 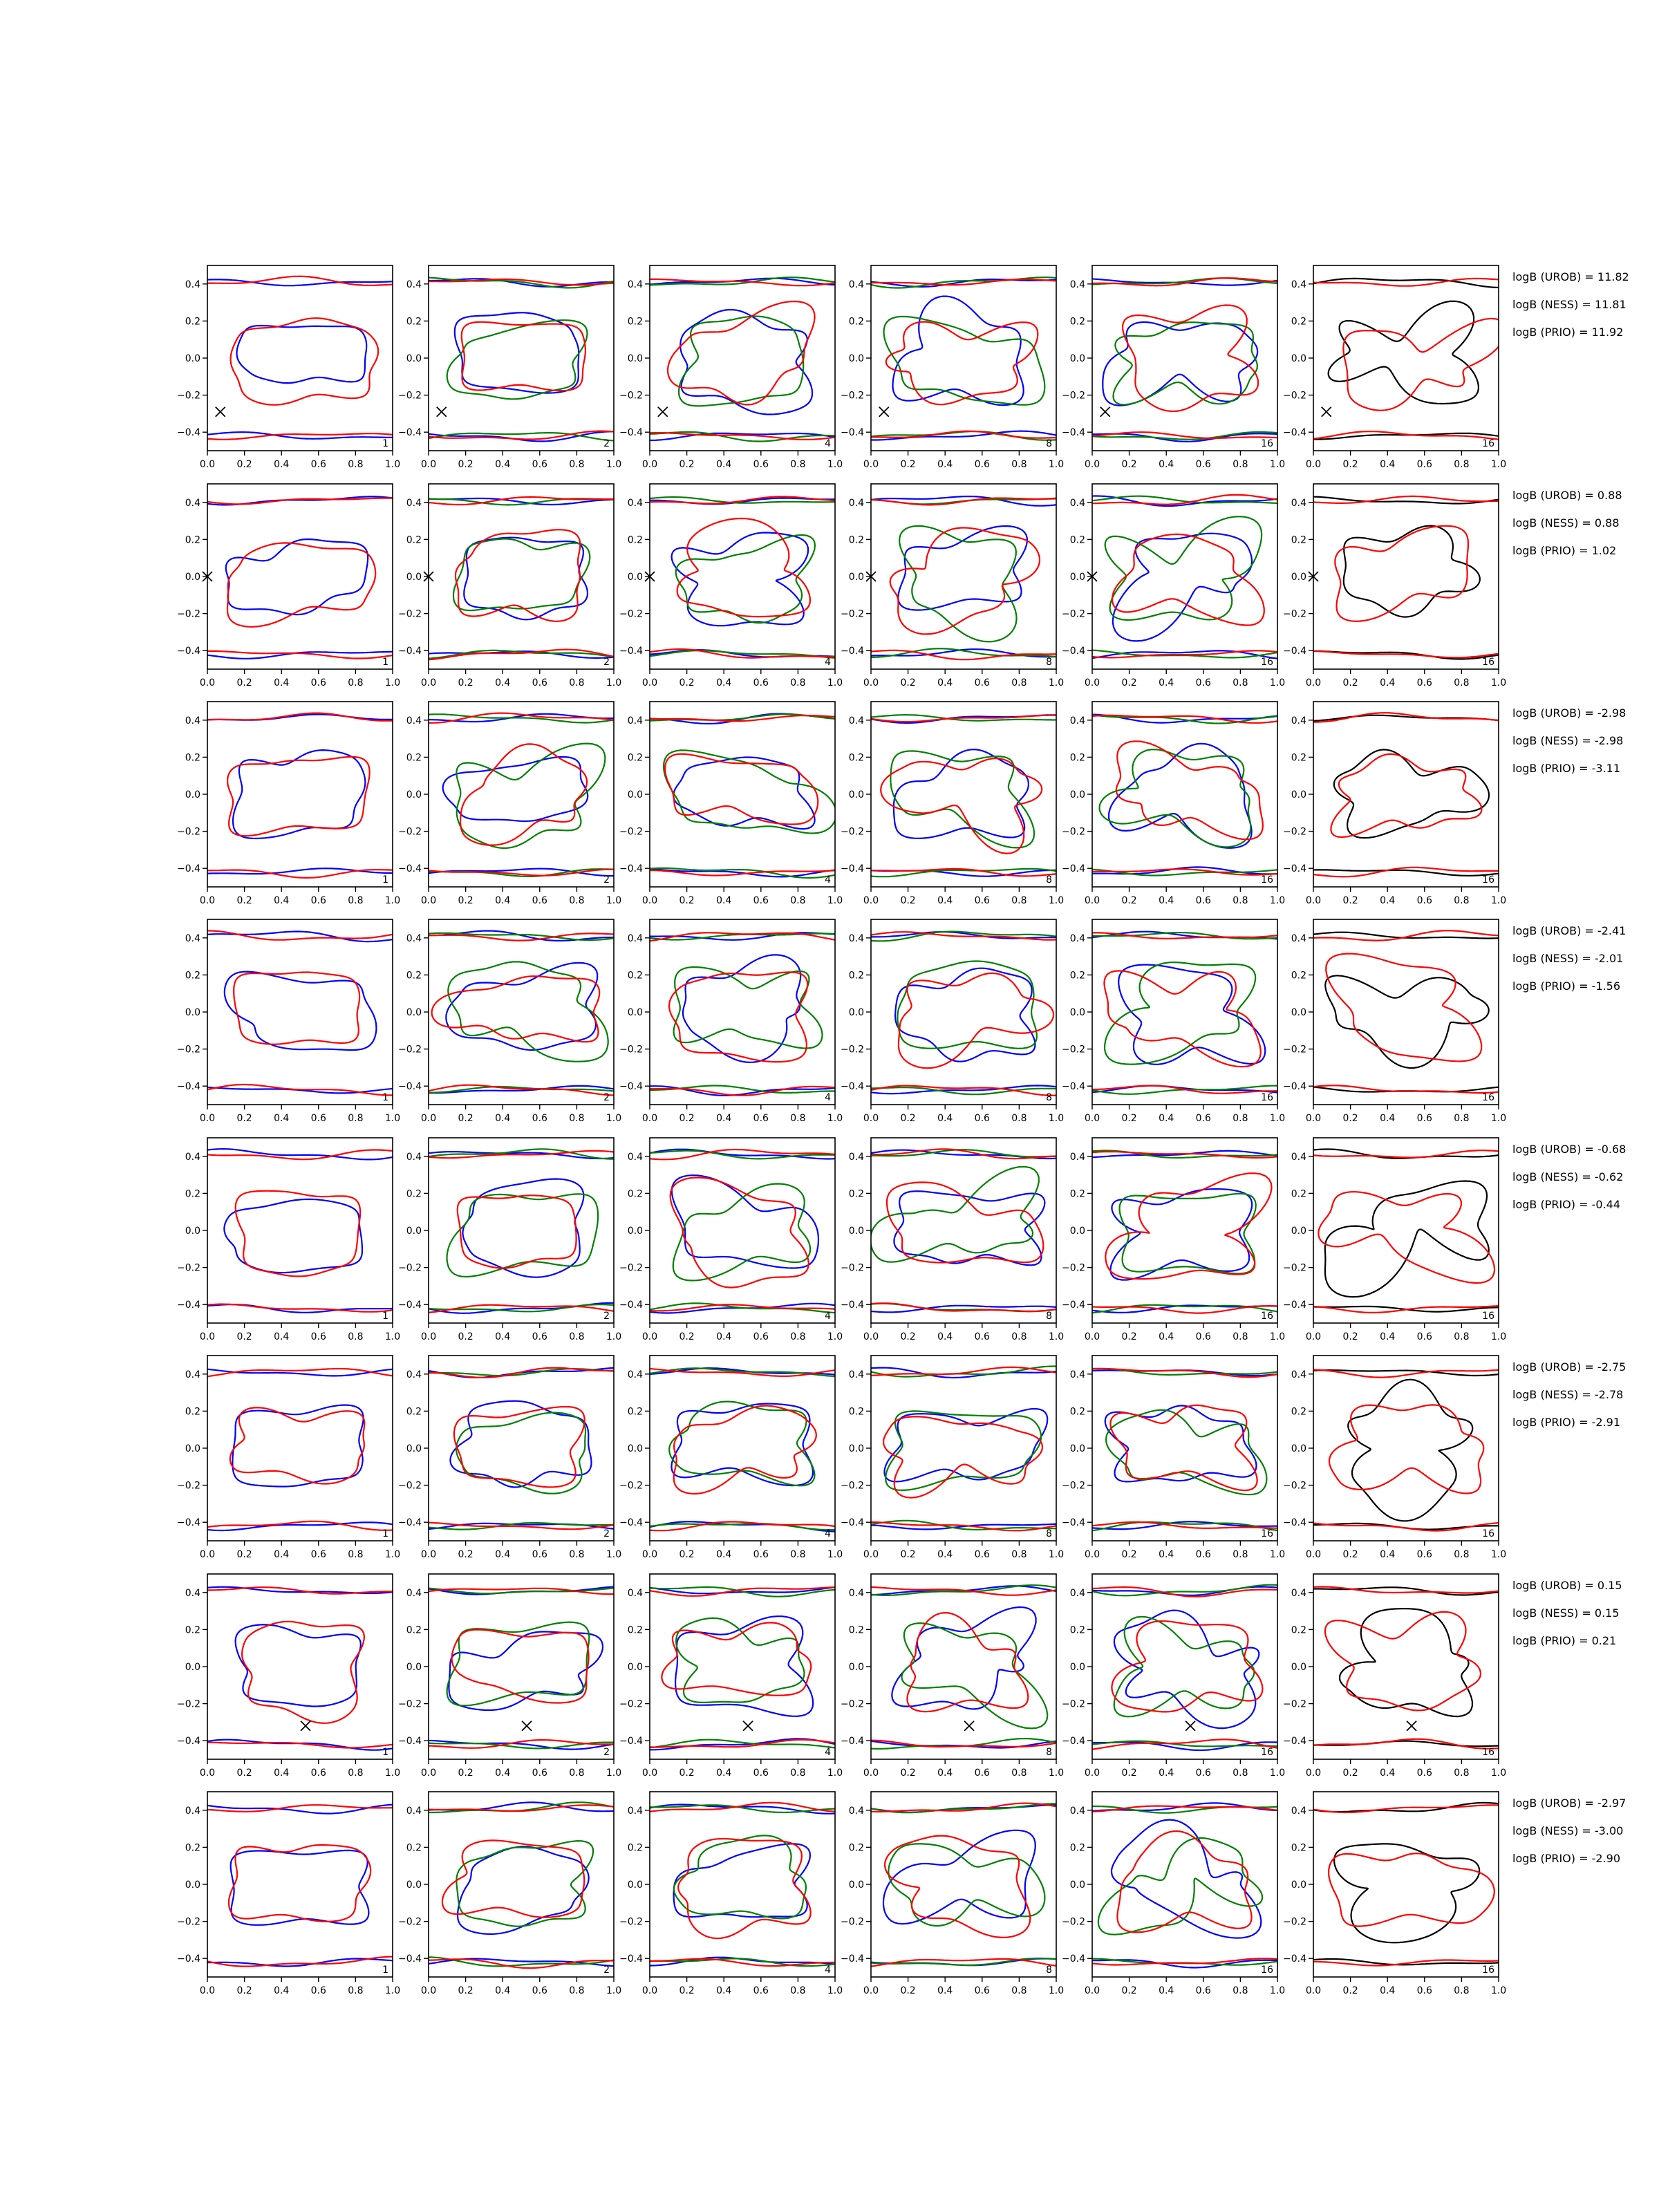 I want to click on panel-r7-c4: 0.0 0.2 0.4 0.6 0.8 1.0 0.4 0.2 0.0 −0.2 −0.4 8, so click(x=953, y=1676).